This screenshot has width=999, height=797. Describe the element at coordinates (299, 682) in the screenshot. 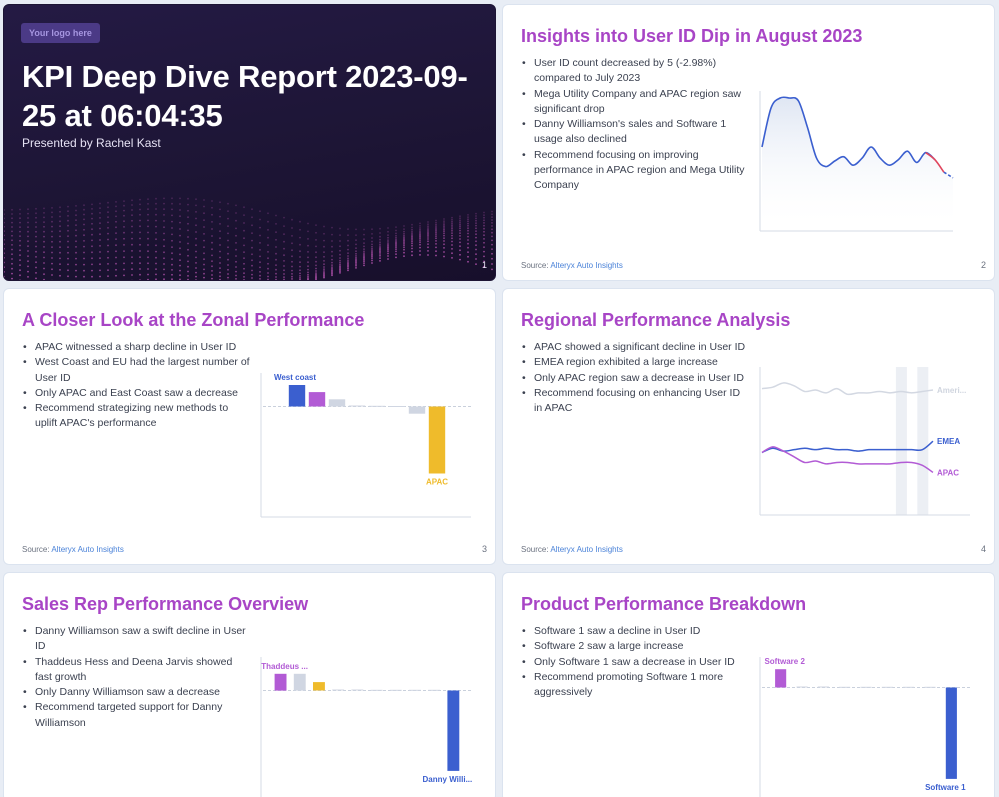

I see `bar-deena-jarvis` at that location.